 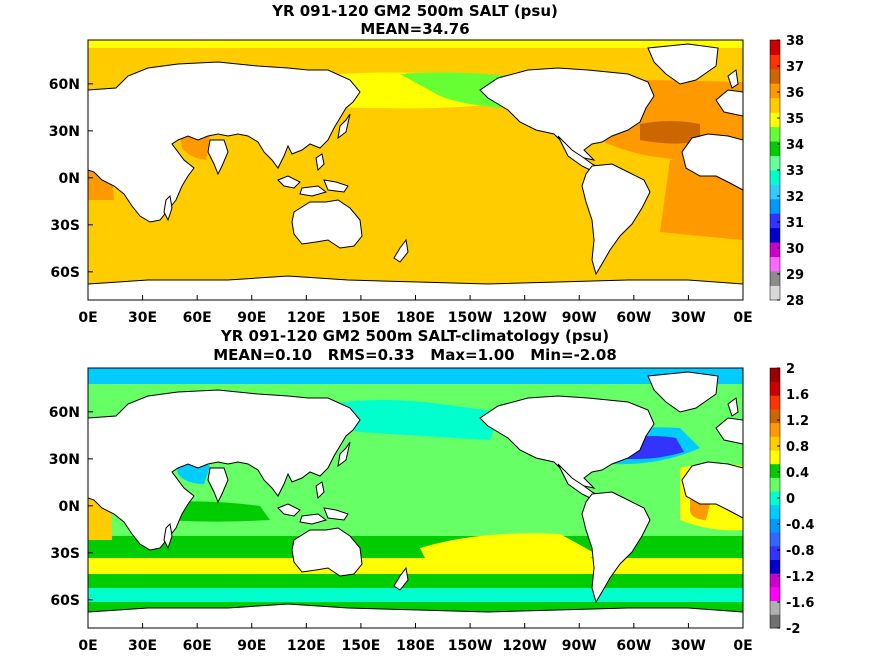 What do you see at coordinates (793, 629) in the screenshot?
I see `colorbar-tick-label: -2` at bounding box center [793, 629].